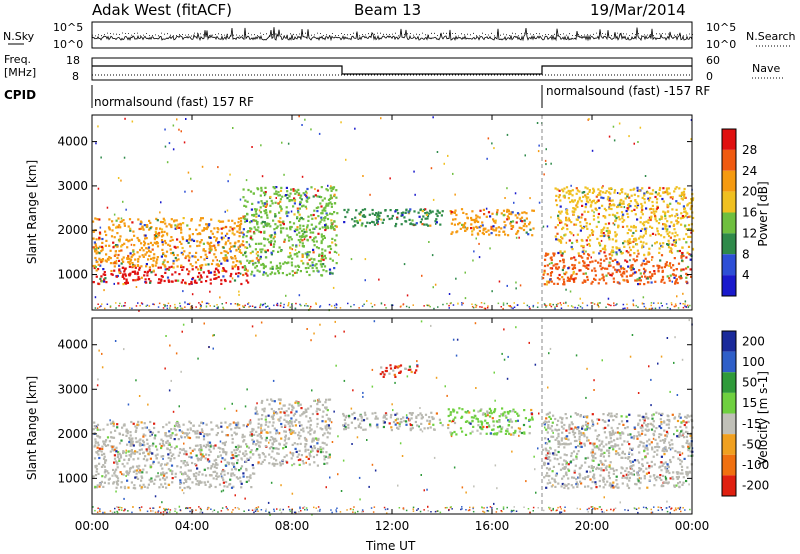 The image size is (800, 554). What do you see at coordinates (721, 27) in the screenshot?
I see `noise-right-top: 10^5` at bounding box center [721, 27].